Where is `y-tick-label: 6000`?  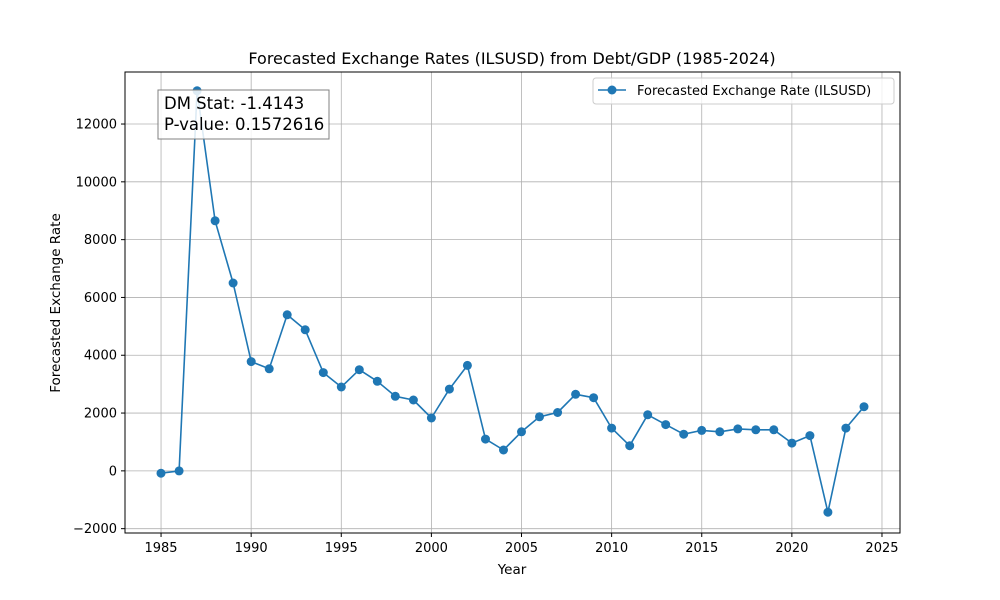 y-tick-label: 6000 is located at coordinates (100, 298).